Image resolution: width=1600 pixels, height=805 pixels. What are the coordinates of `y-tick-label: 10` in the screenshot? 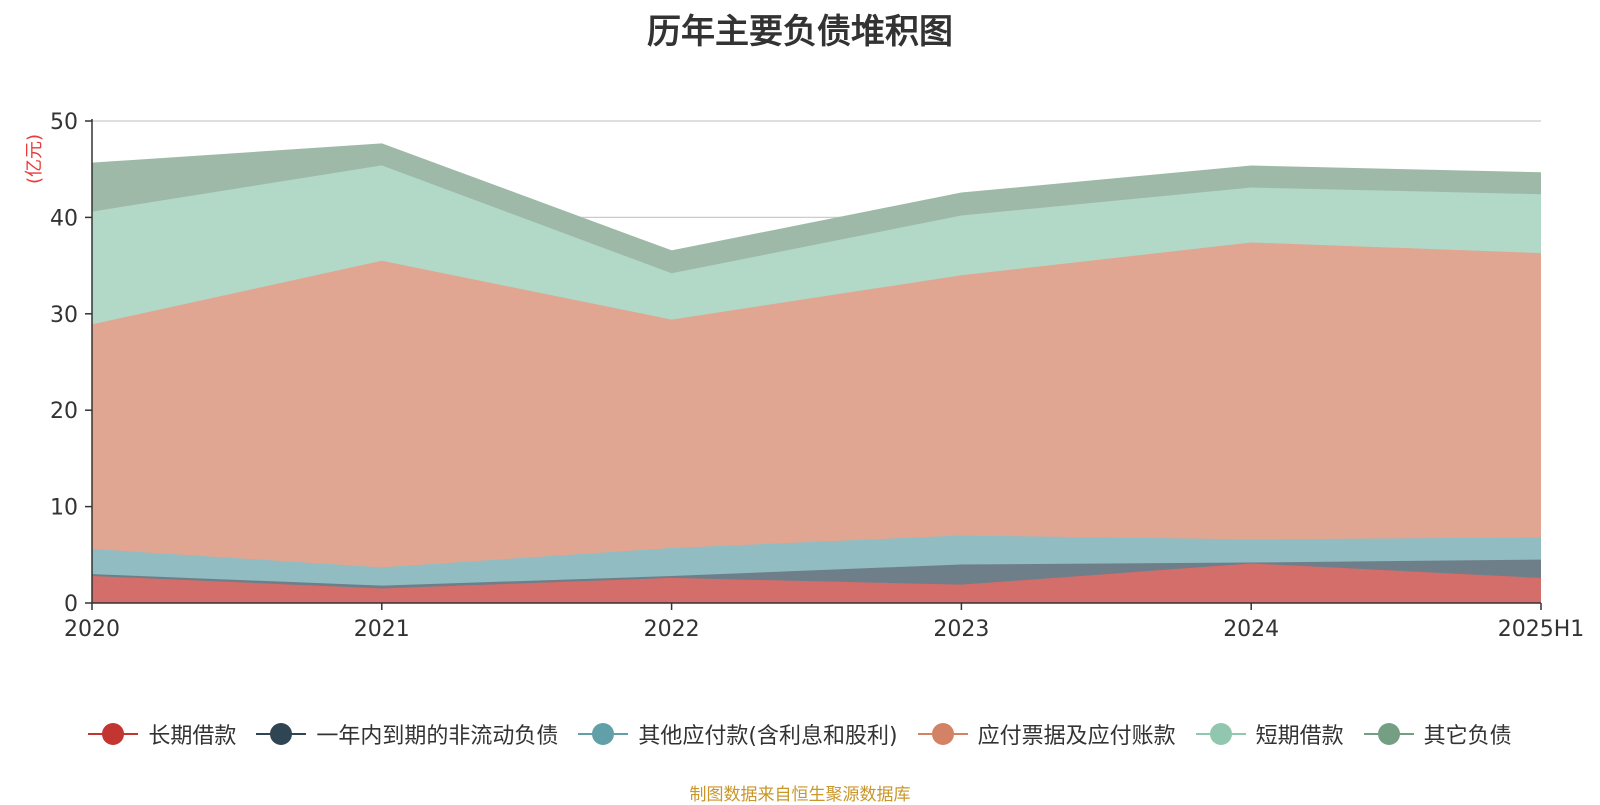 It's located at (64, 508).